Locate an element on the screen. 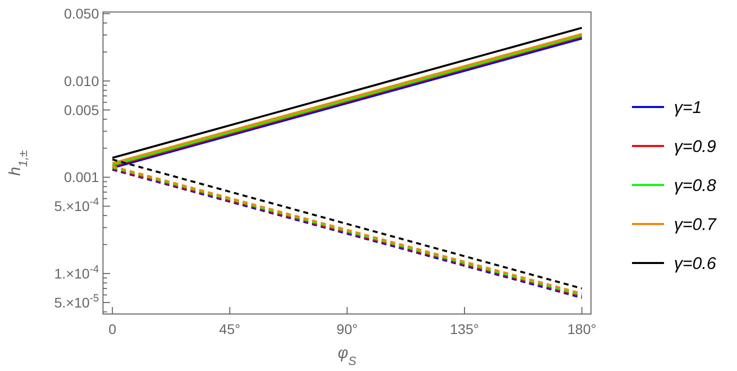 Image resolution: width=737 pixels, height=371 pixels. x-tick-label: 180° is located at coordinates (581, 329).